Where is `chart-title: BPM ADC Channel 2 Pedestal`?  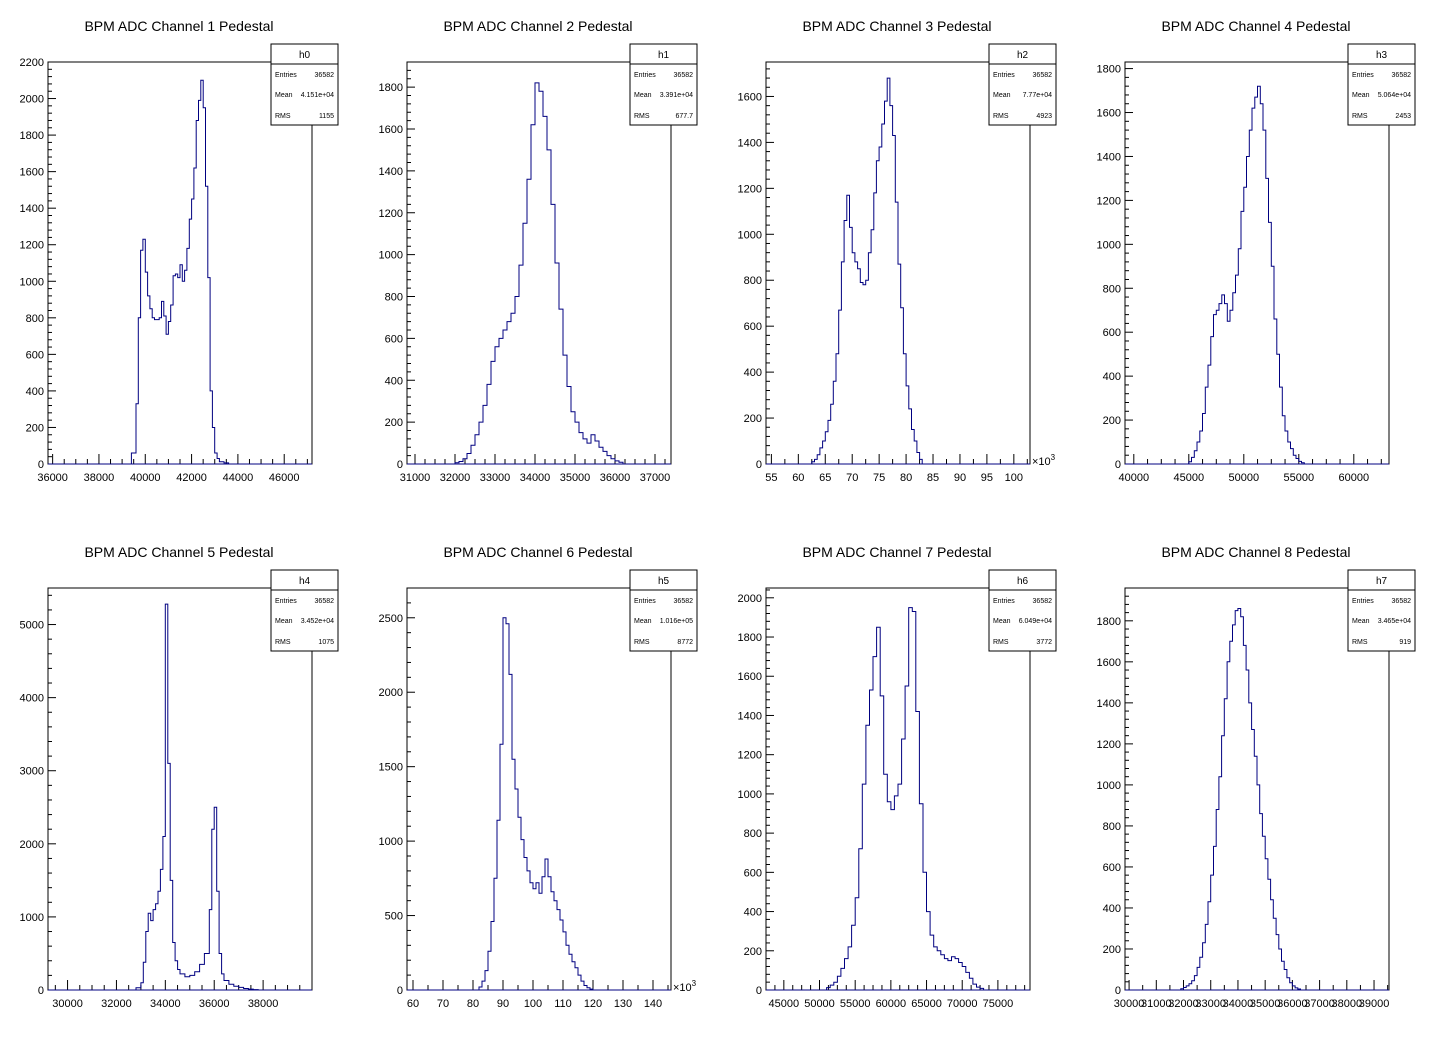
chart-title: BPM ADC Channel 2 Pedestal is located at coordinates (537, 26).